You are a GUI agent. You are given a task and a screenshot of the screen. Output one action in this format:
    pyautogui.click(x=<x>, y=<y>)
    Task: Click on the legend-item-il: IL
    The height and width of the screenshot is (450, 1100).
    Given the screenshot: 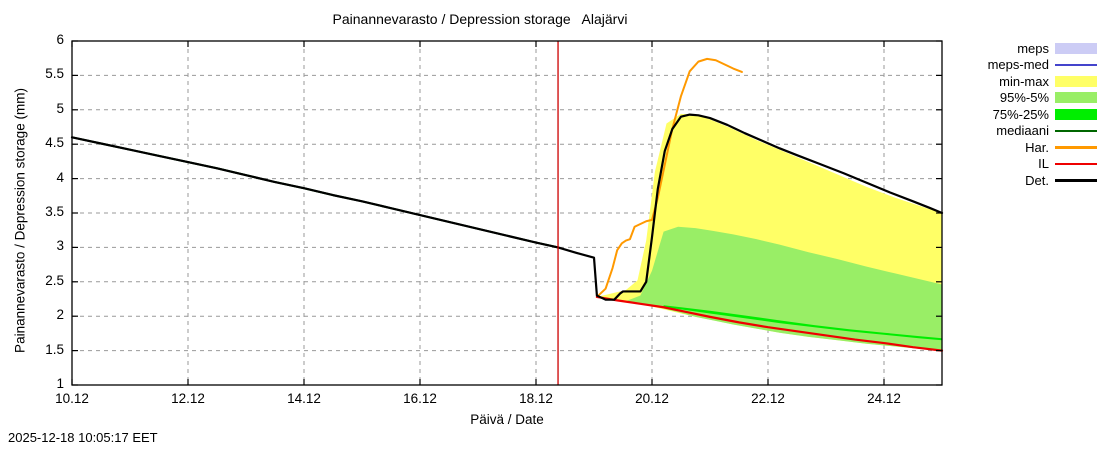 What is the action you would take?
    pyautogui.click(x=1027, y=164)
    